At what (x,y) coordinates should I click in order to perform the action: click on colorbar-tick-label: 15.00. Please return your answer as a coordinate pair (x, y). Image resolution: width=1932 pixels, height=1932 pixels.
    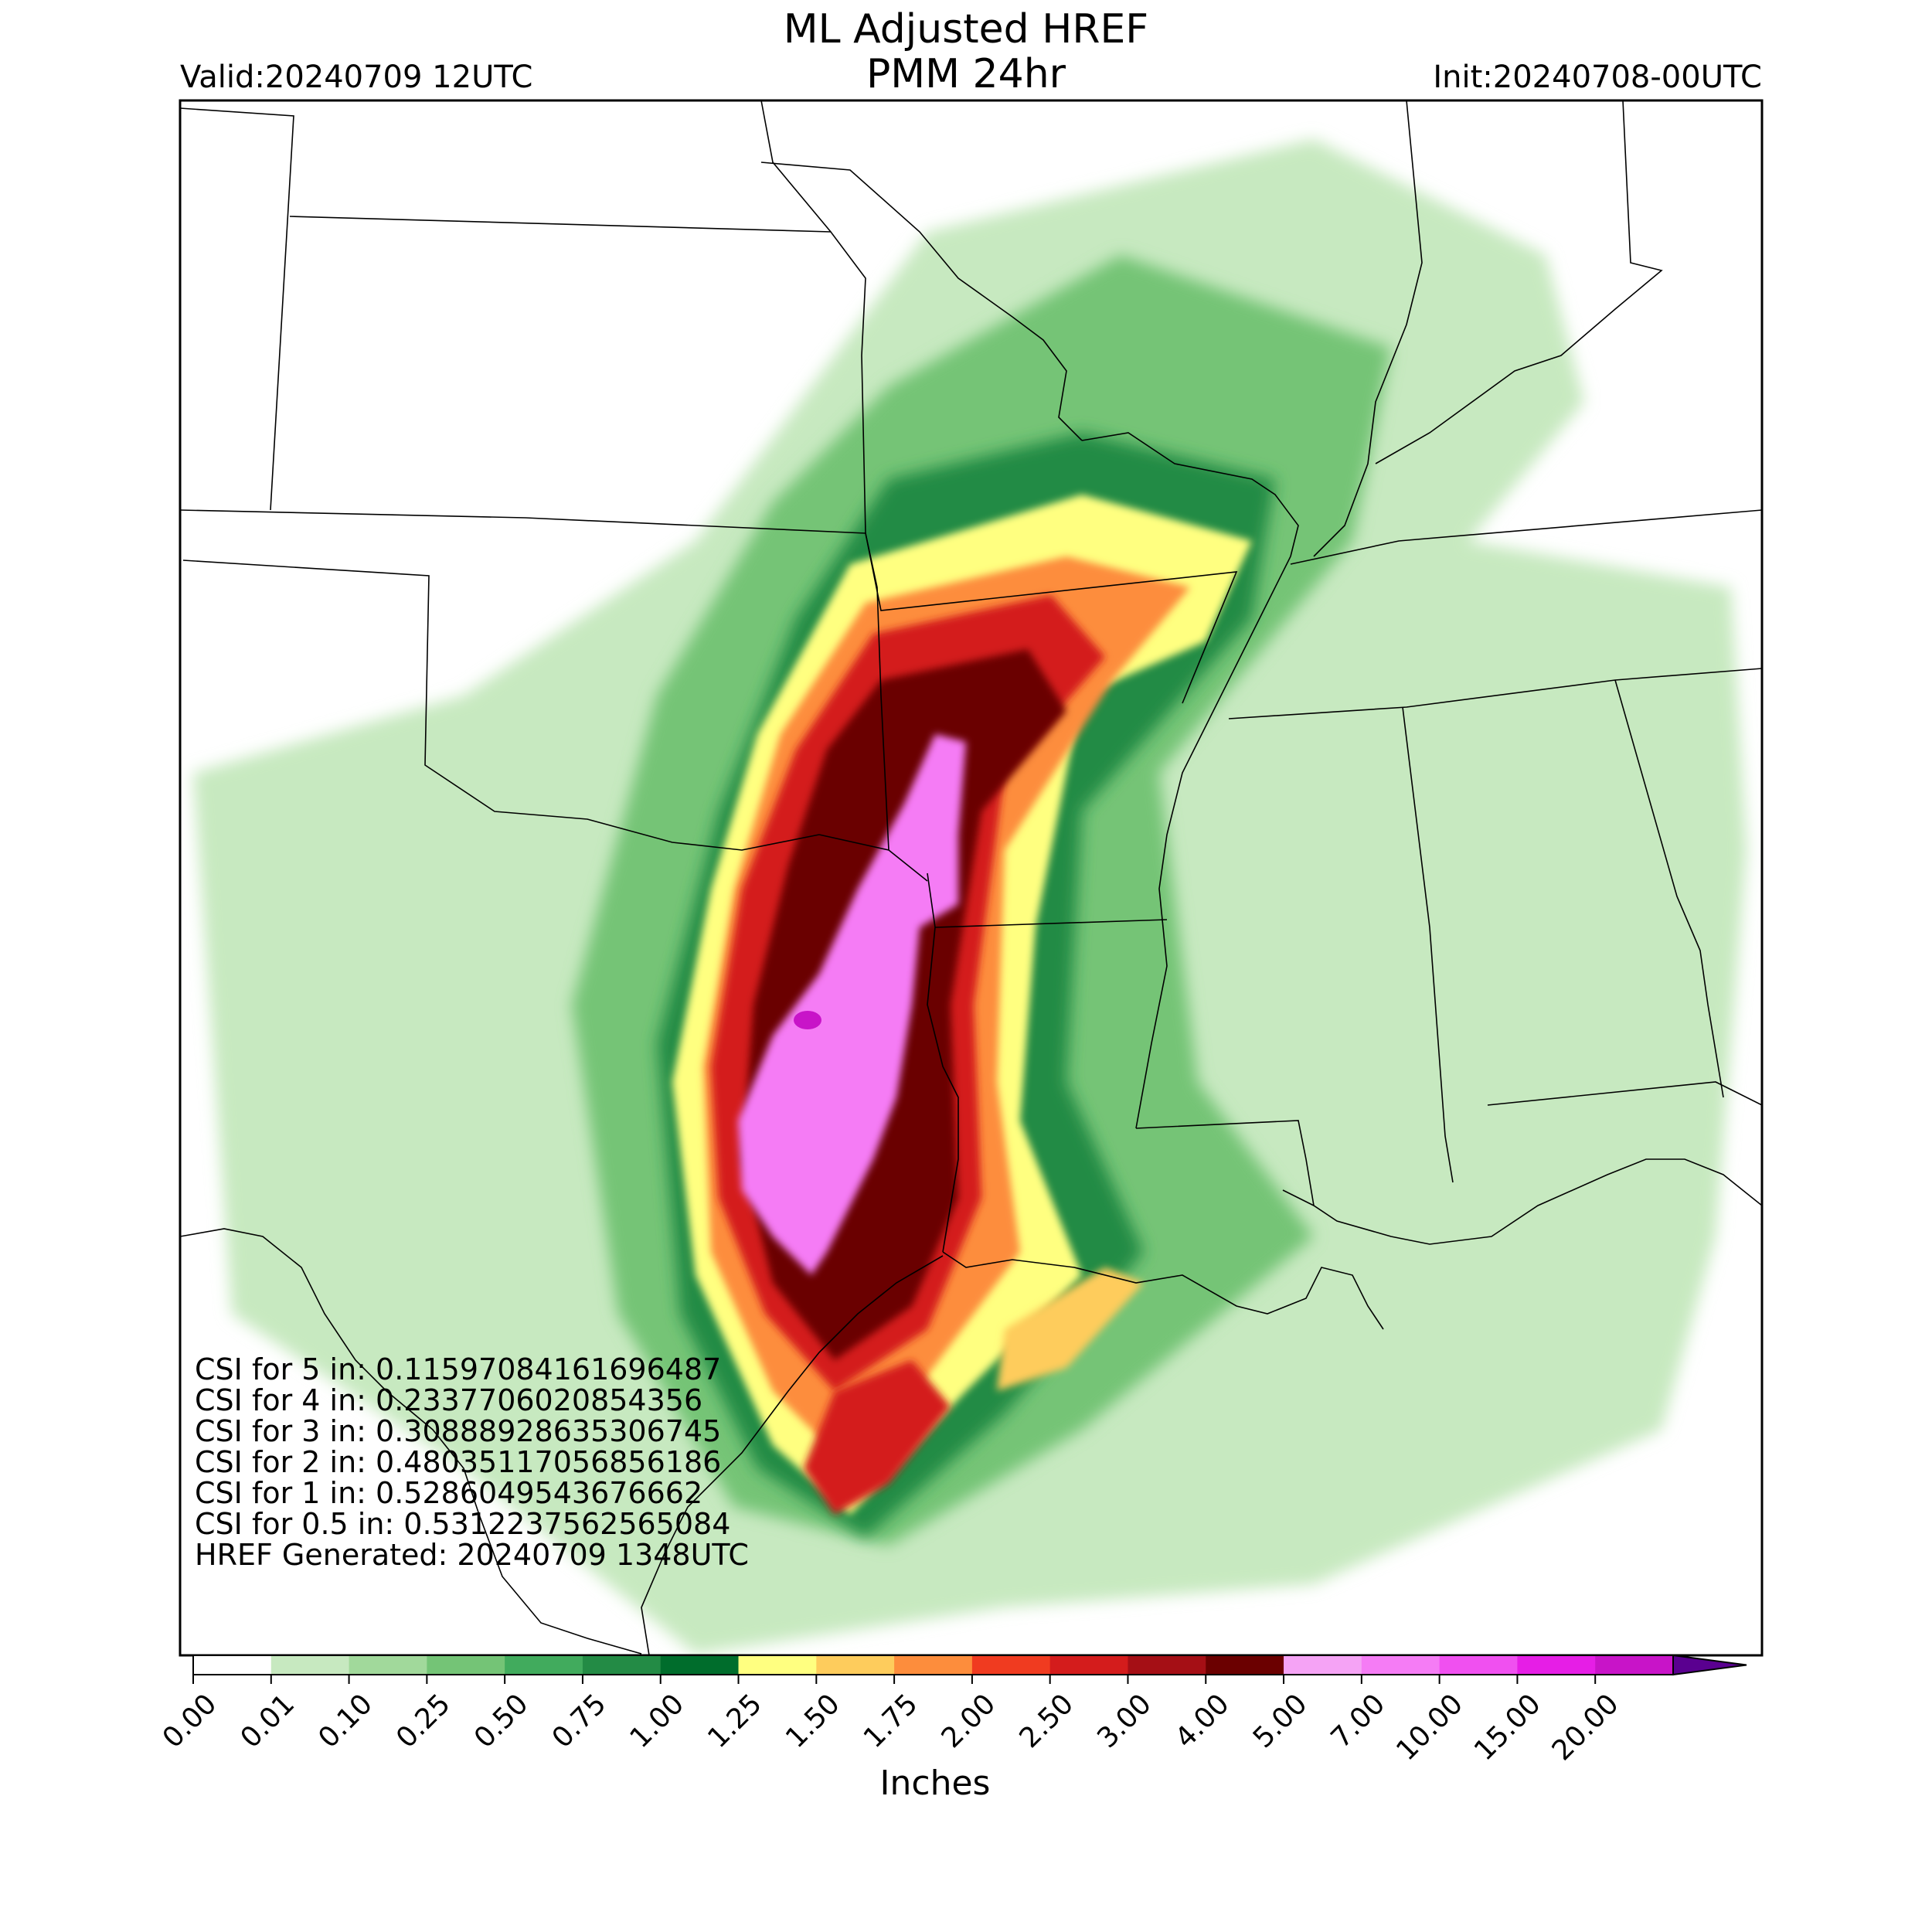
    Looking at the image, I should click on (1508, 1728).